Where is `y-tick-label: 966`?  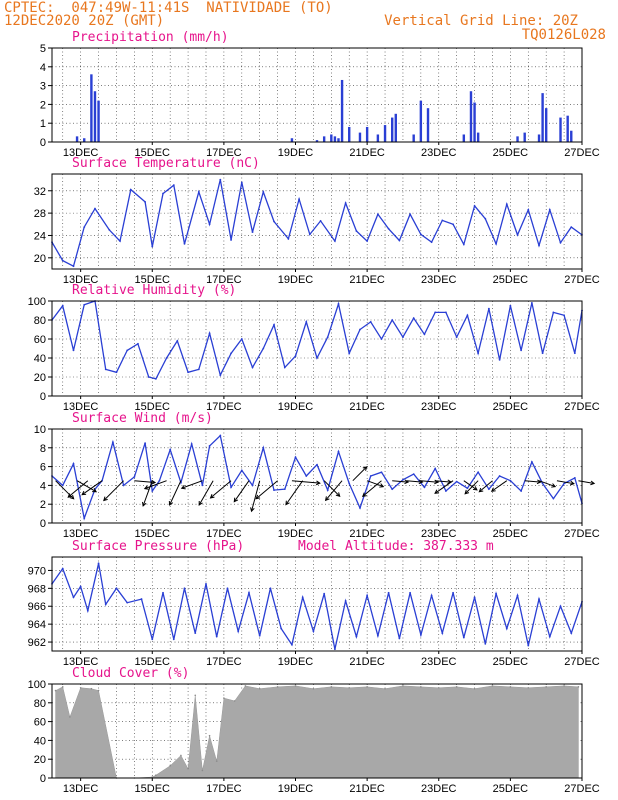
y-tick-label: 966 is located at coordinates (37, 607).